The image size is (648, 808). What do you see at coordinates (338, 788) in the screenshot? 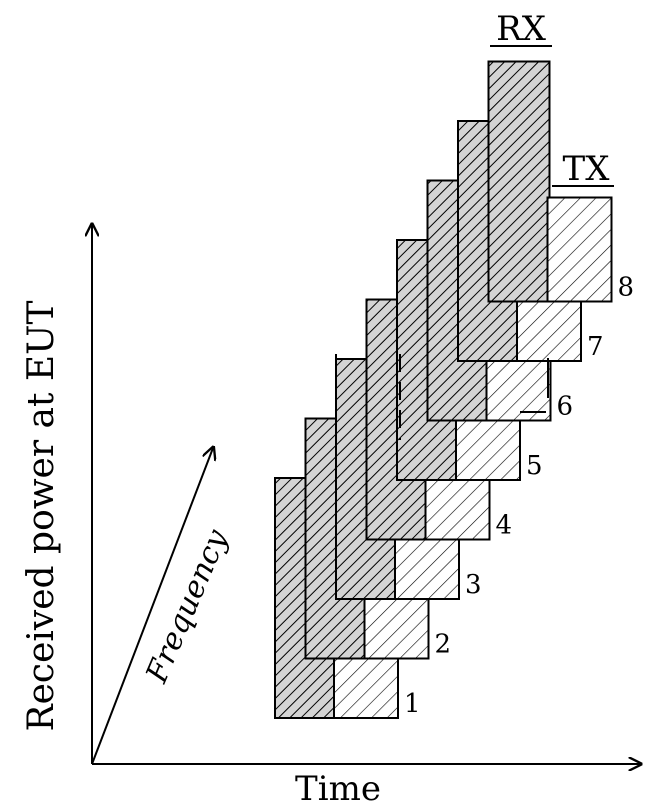
I see `x-axis-label: Time` at bounding box center [338, 788].